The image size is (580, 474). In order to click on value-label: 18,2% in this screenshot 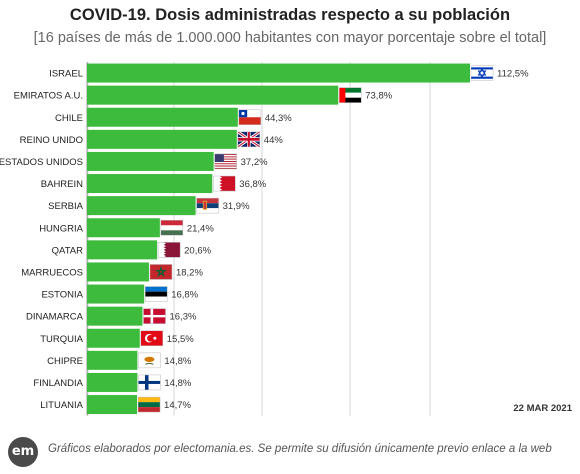, I will do `click(189, 272)`.